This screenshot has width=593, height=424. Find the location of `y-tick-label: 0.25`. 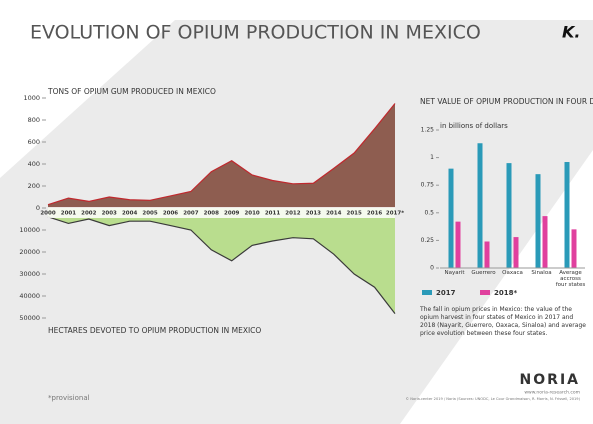

y-tick-label: 0.25 is located at coordinates (428, 240).